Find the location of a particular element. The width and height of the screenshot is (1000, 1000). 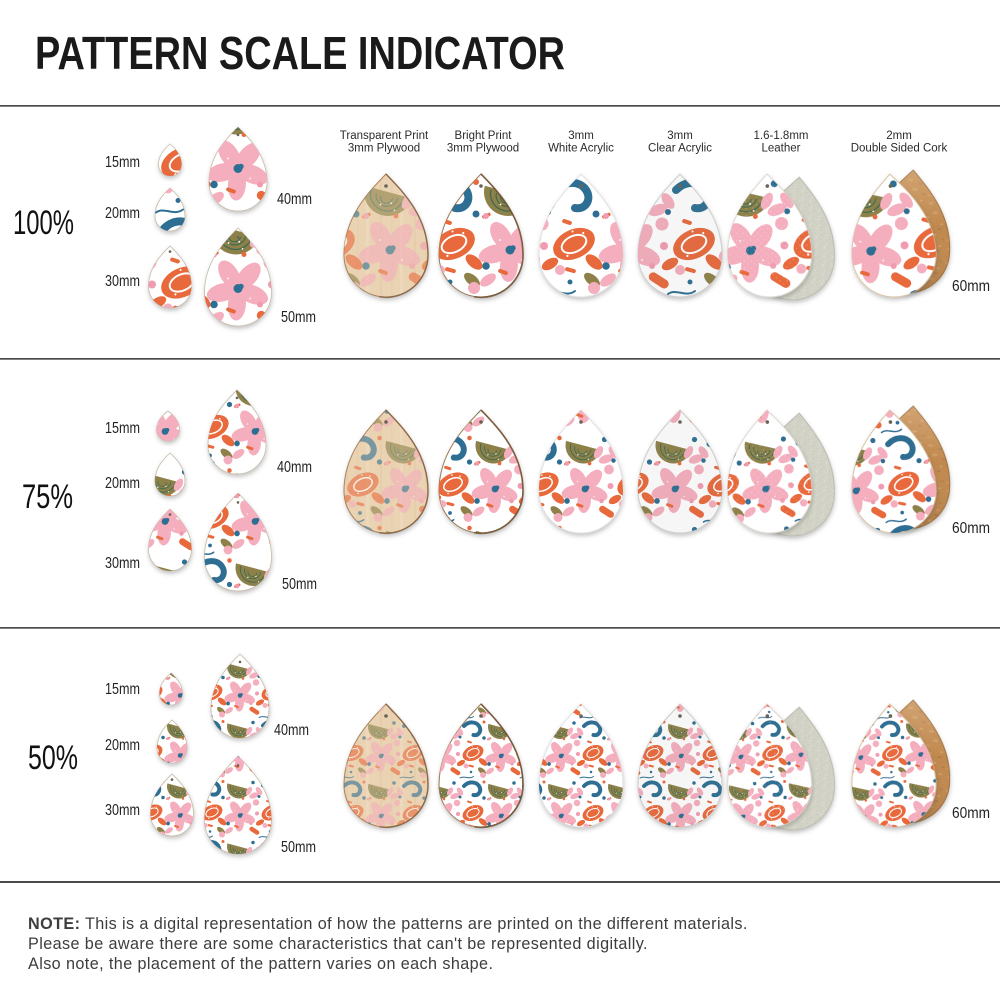

svg-text: 75% is located at coordinates (47, 497).